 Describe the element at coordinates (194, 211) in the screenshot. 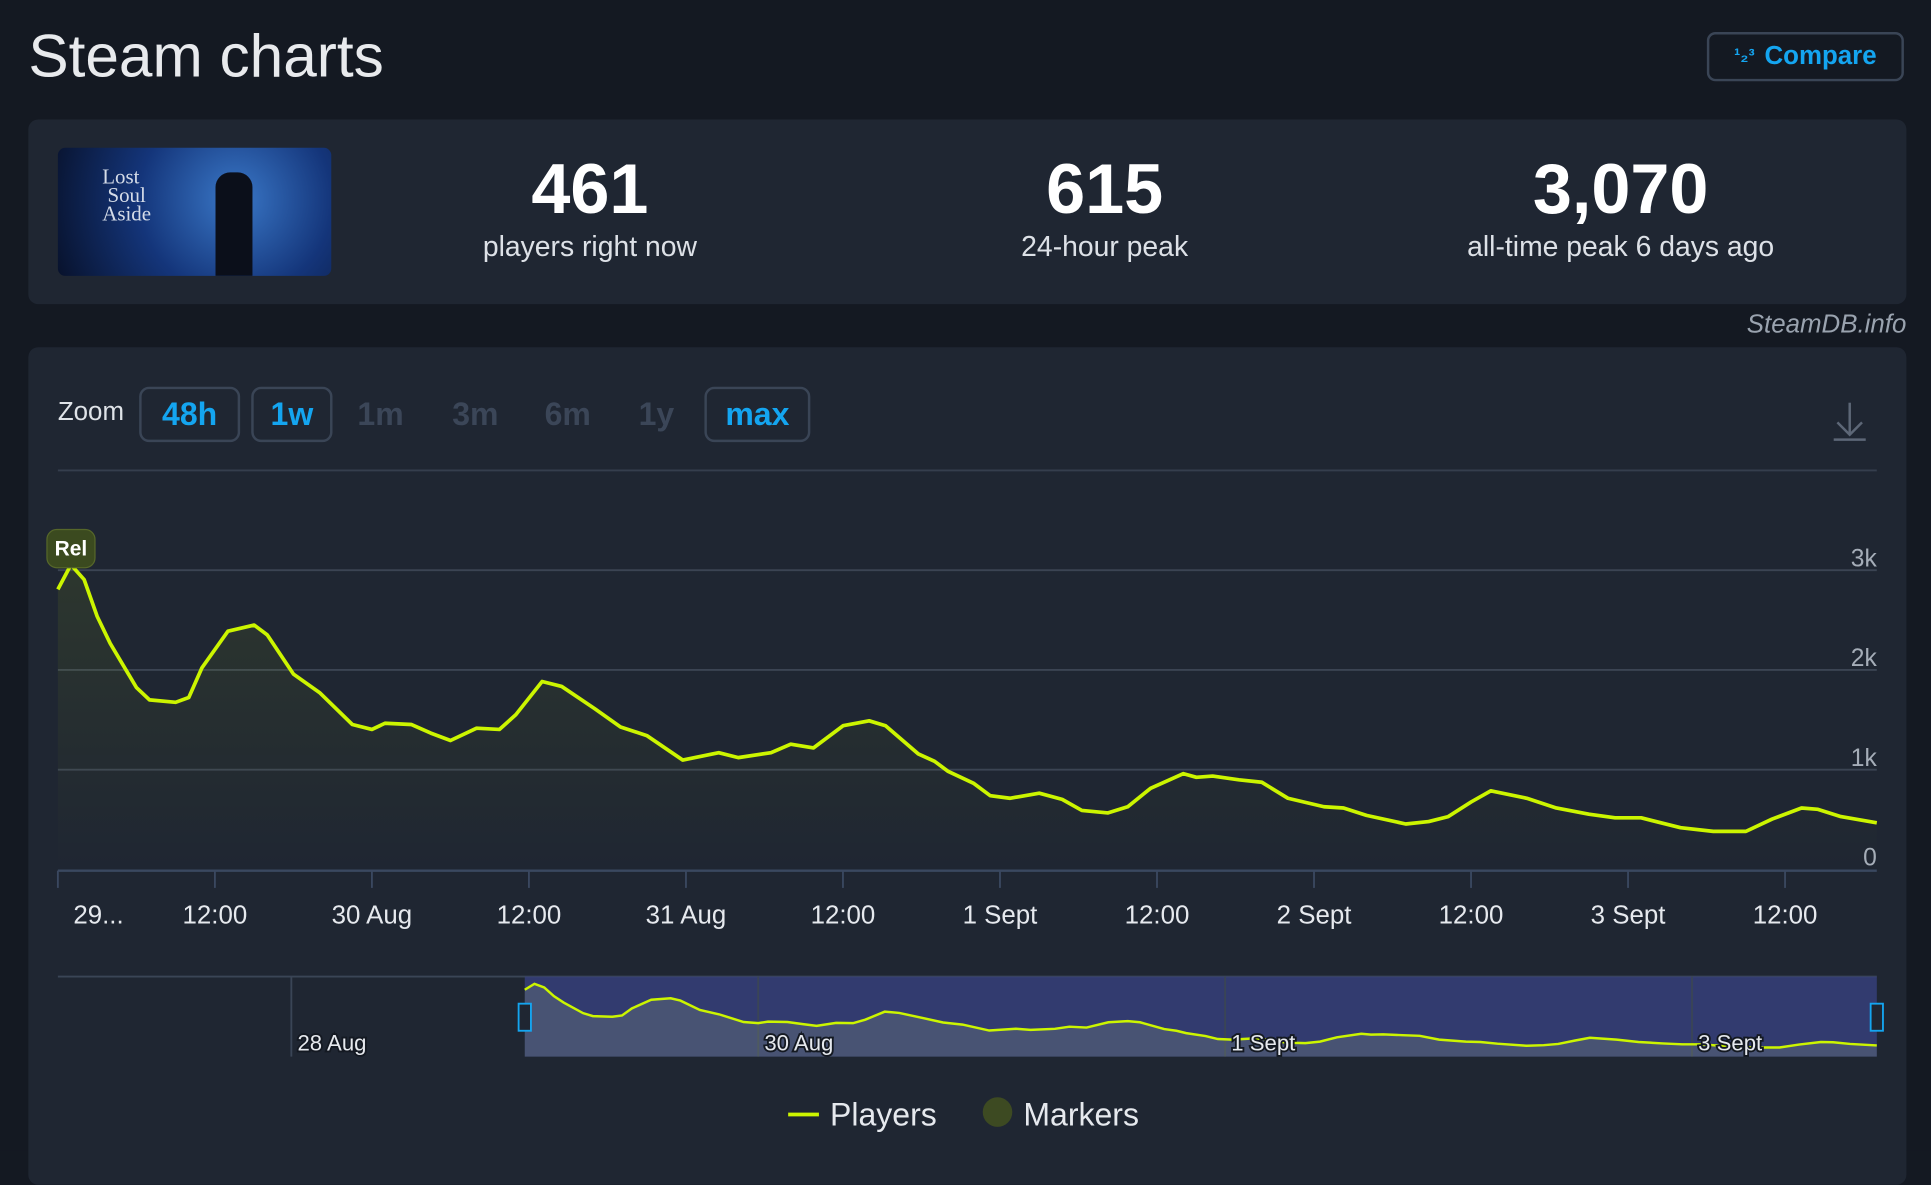

I see `game-cover-image: Lost Soul Aside` at that location.